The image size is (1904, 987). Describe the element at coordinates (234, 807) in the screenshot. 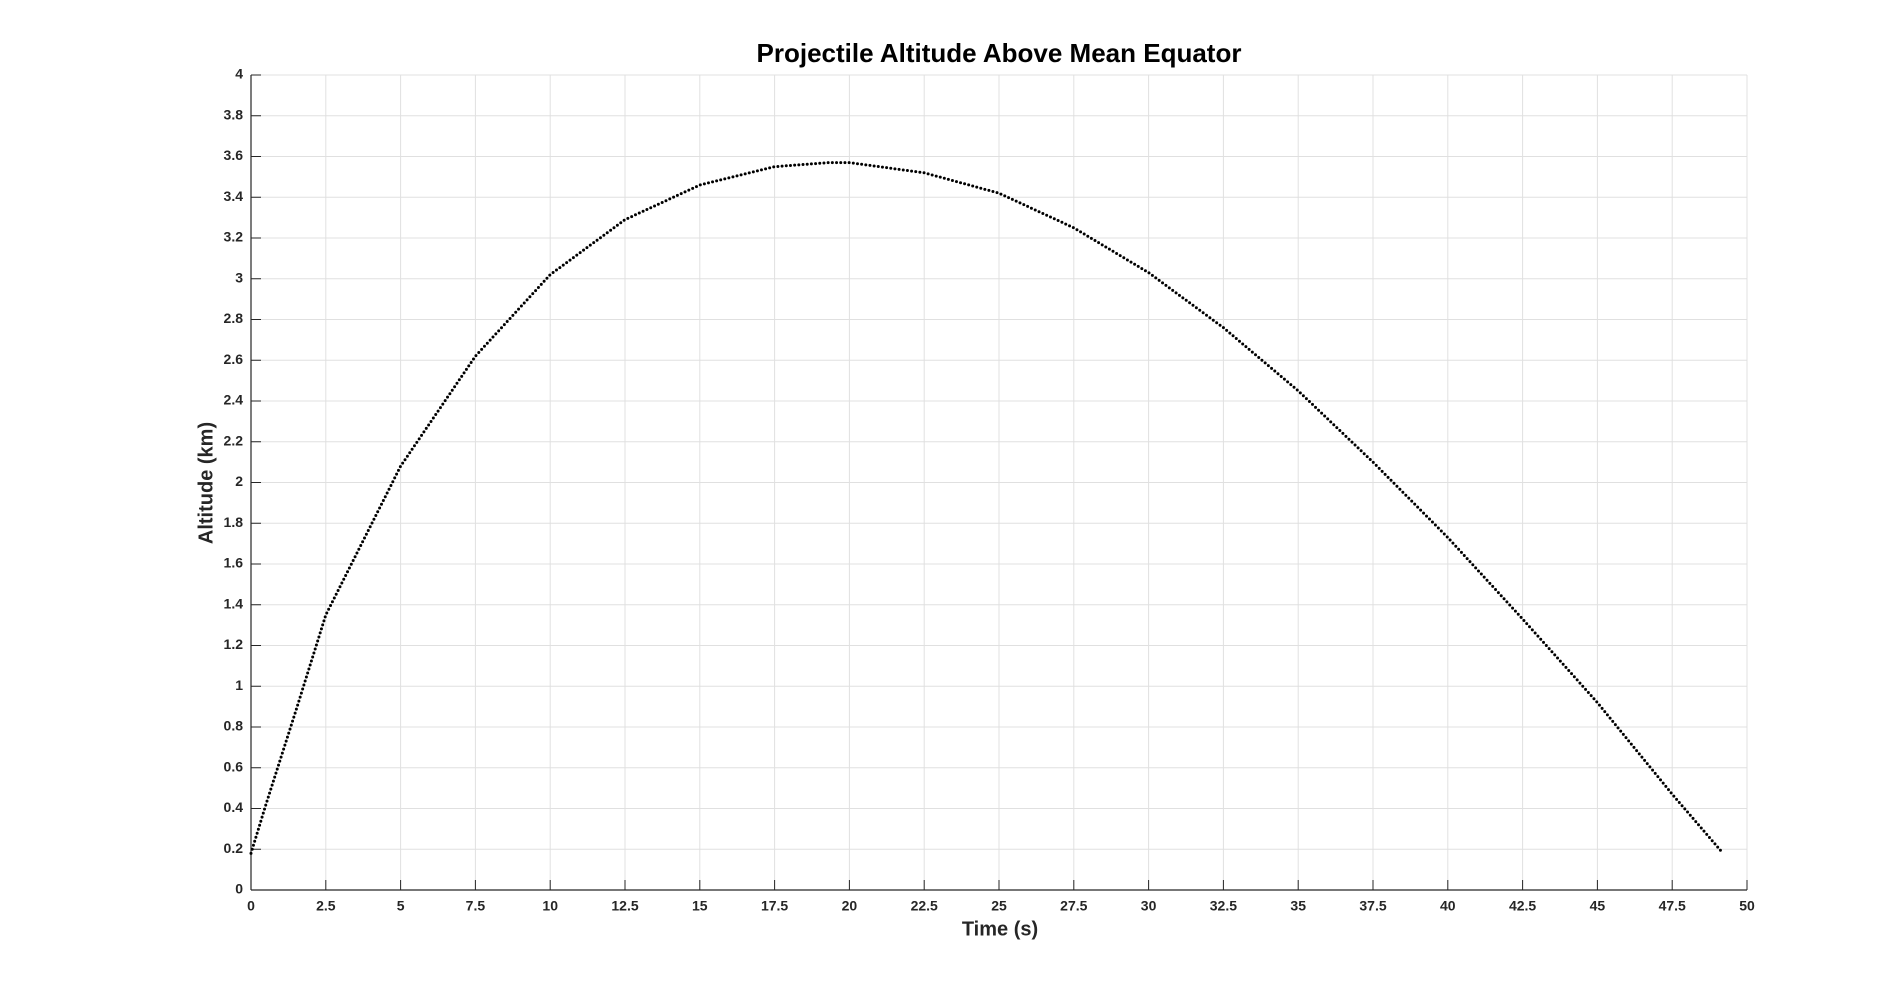

I see `y-tick-label: 0.4` at that location.